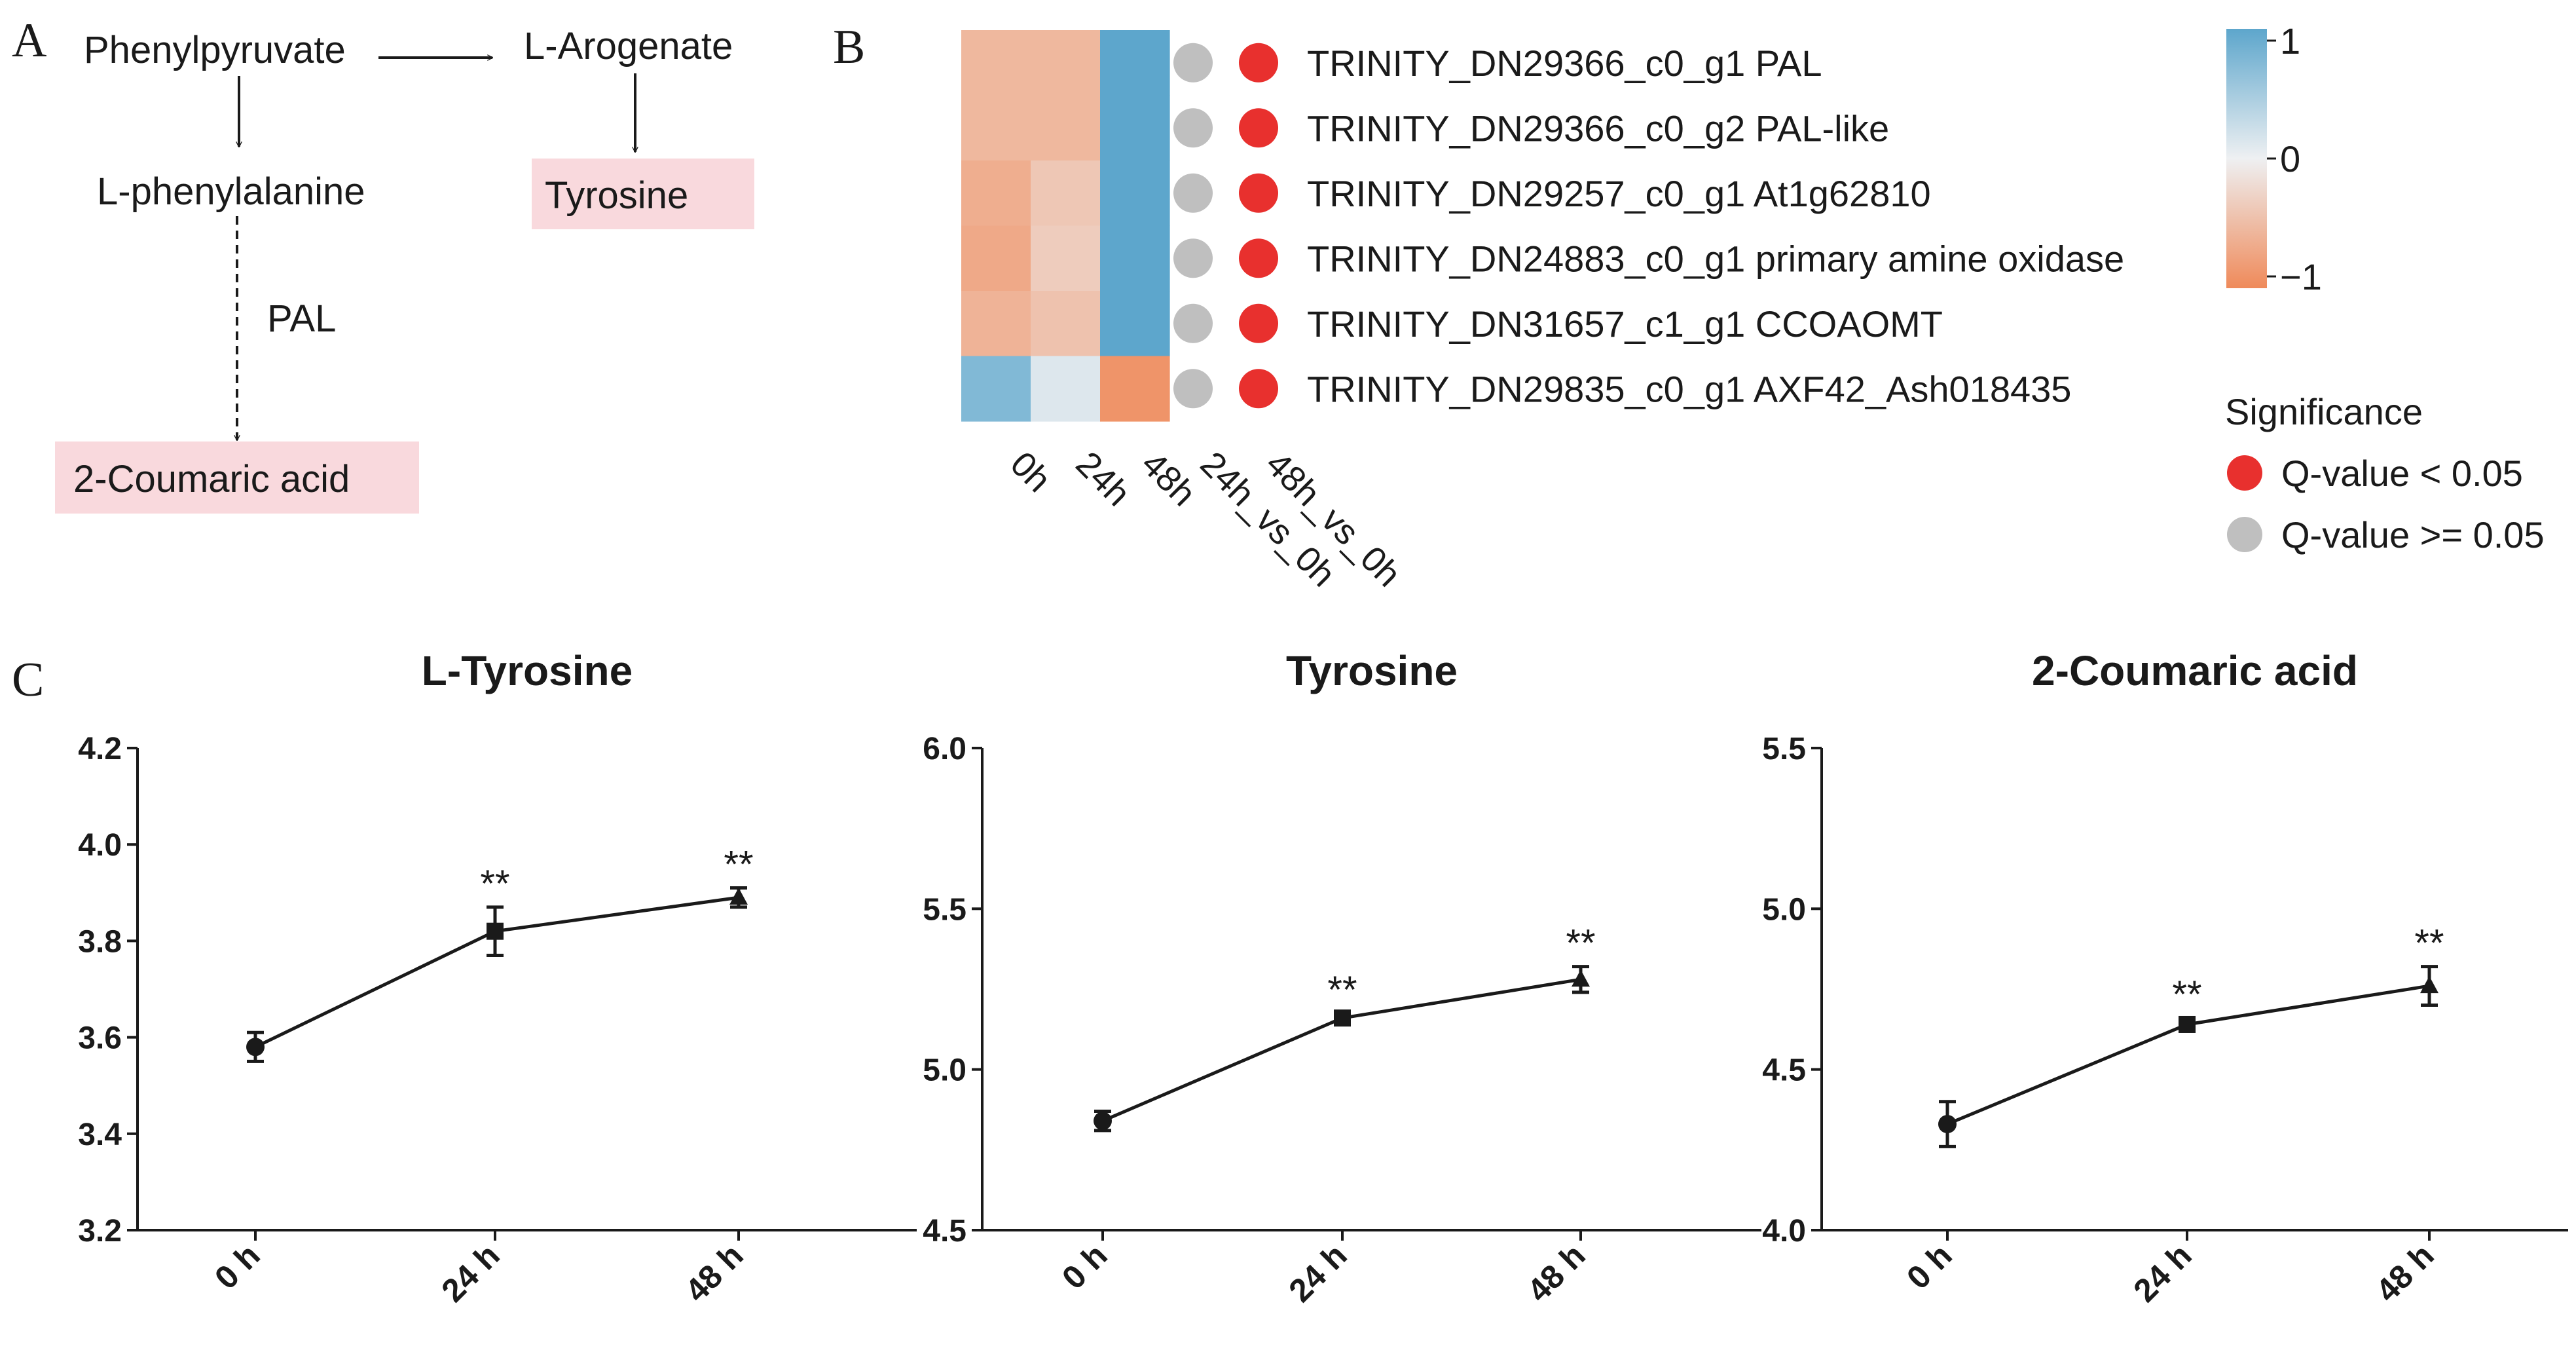 The height and width of the screenshot is (1352, 2576). What do you see at coordinates (2290, 159) in the screenshot?
I see `colorbar-tick-label: 0` at bounding box center [2290, 159].